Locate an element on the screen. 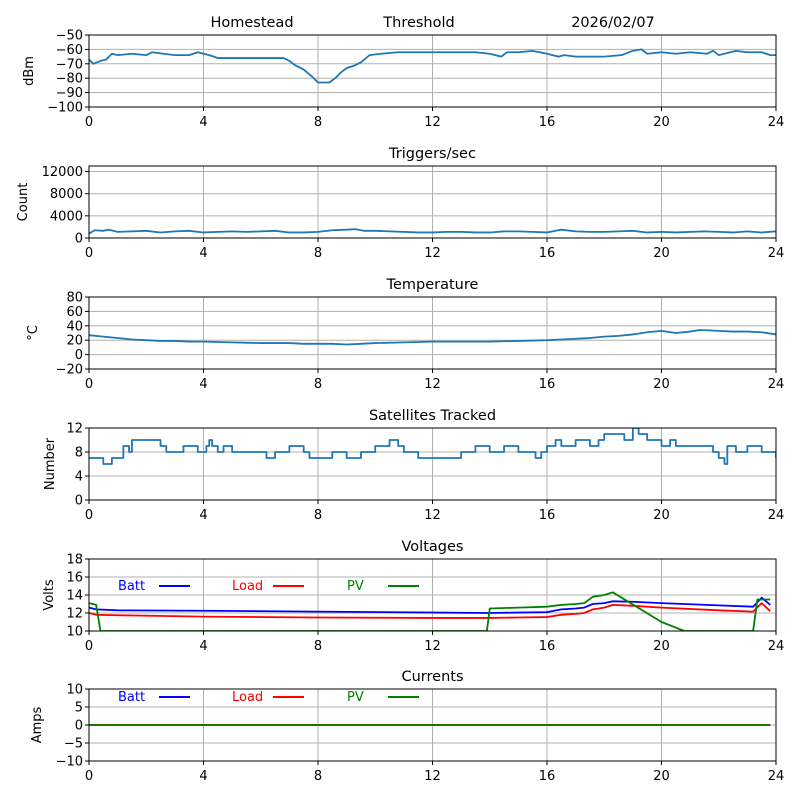 This screenshot has width=800, height=800. header-date: 2026/02/07 is located at coordinates (613, 23).